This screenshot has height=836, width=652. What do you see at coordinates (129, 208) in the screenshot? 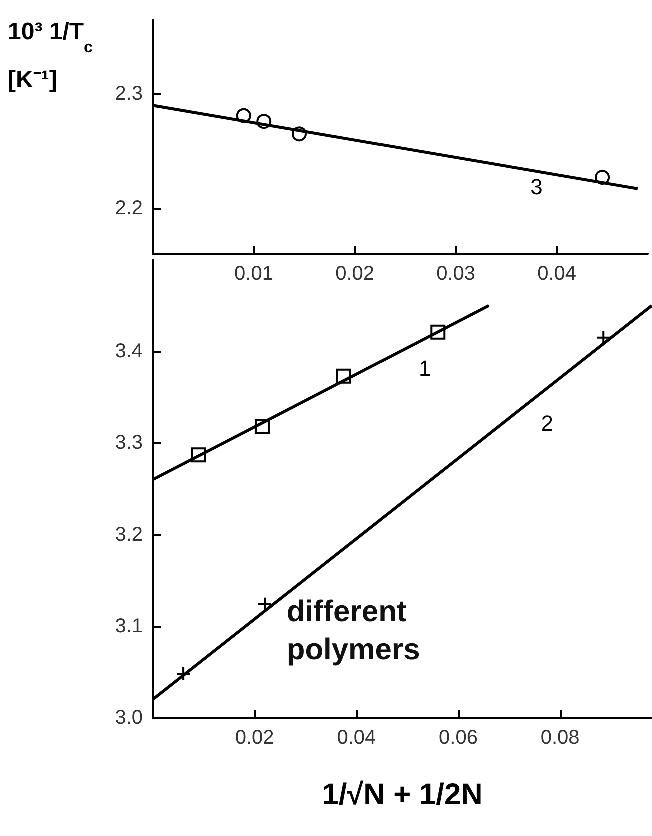
I see `y-tick-label: 2.2` at bounding box center [129, 208].